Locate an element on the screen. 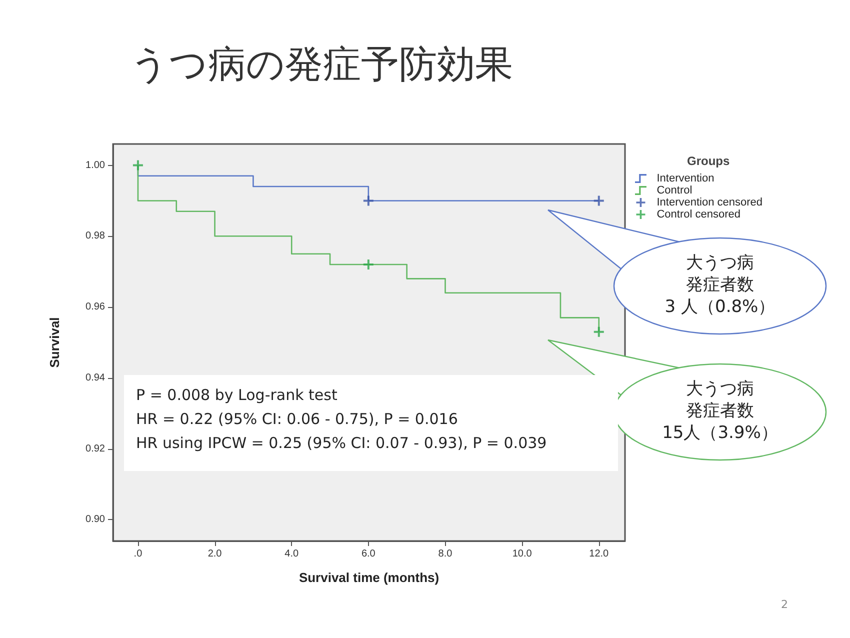 This screenshot has height=638, width=850. text: 2 is located at coordinates (784, 604).